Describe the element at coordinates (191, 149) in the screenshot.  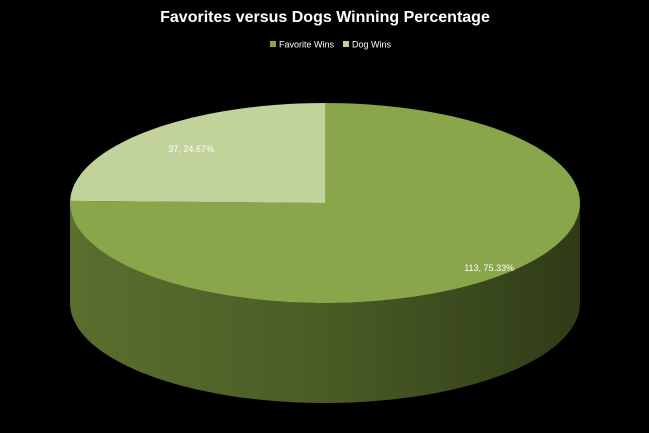
I see `data-label: 37, 24.67%` at that location.